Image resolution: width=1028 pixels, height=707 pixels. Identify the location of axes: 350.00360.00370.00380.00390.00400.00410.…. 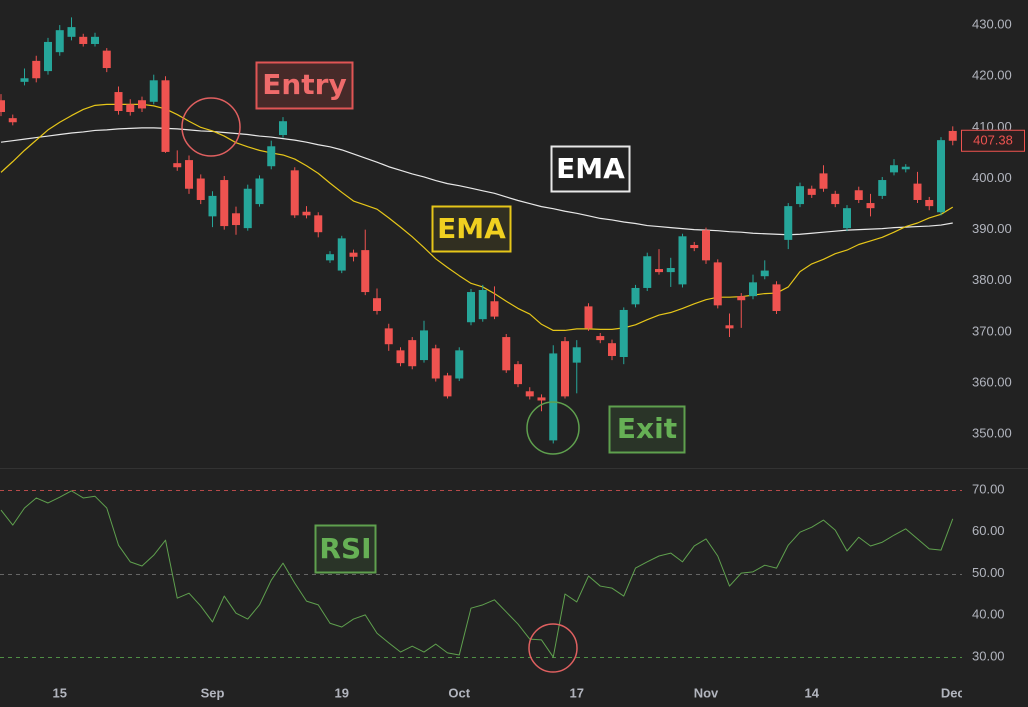
(993, 339).